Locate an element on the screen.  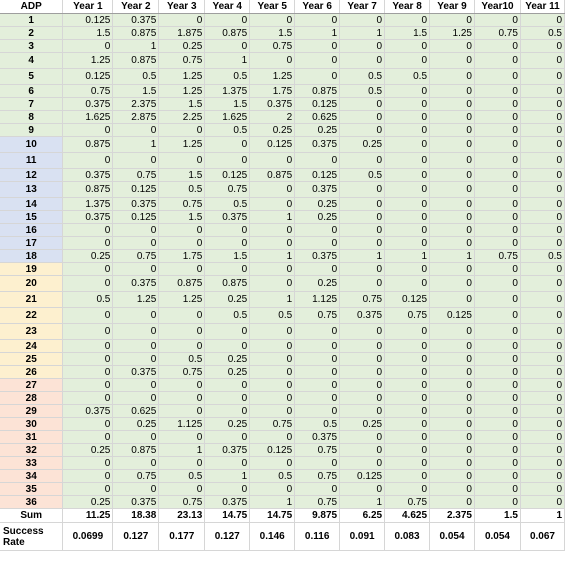
adp-cell: 13 is located at coordinates (32, 189).